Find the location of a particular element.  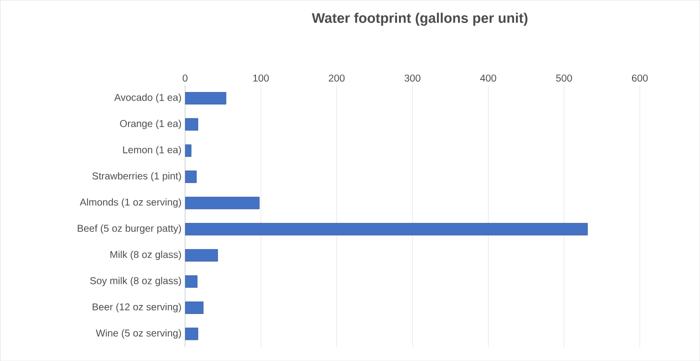

y-tick-label: Soy milk (8 oz glass) is located at coordinates (135, 281).